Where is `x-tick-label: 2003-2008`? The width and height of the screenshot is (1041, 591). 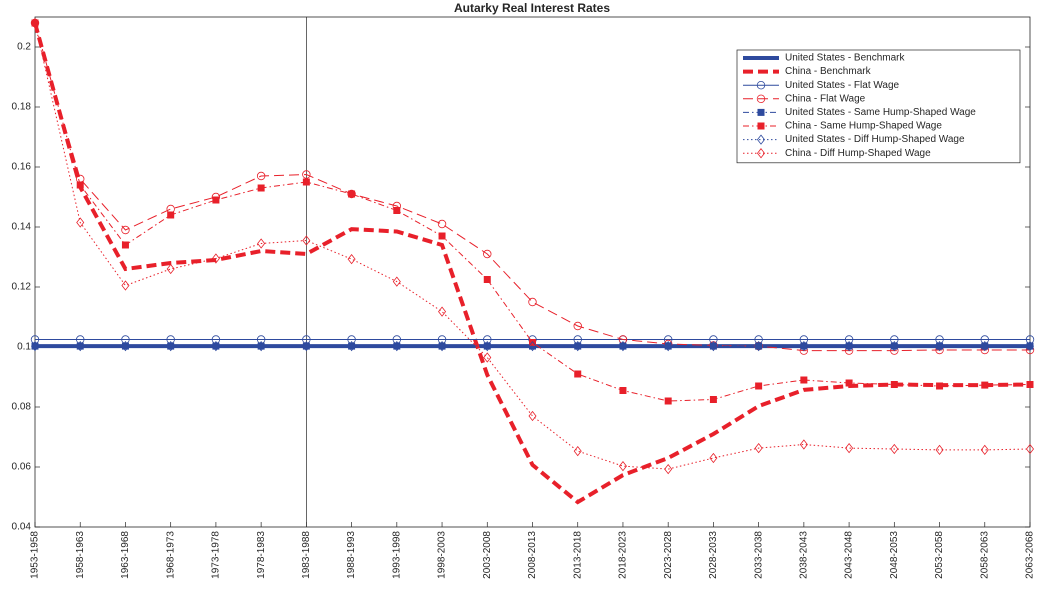 x-tick-label: 2003-2008 is located at coordinates (487, 555).